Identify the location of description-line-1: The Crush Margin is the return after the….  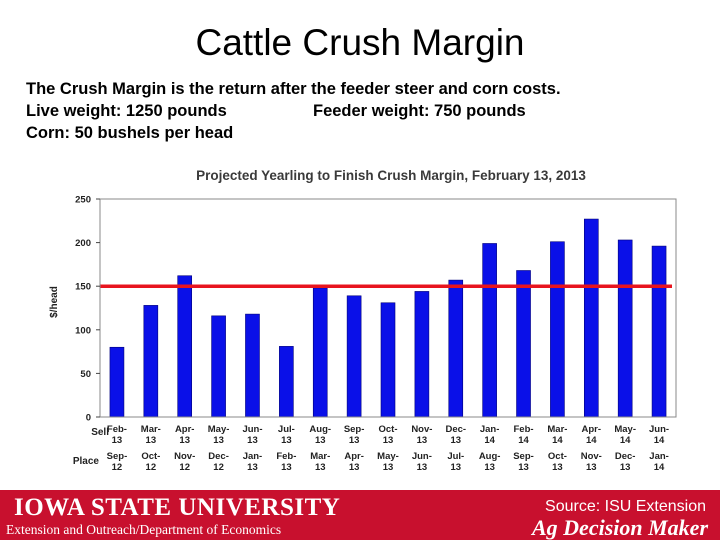
(293, 89).